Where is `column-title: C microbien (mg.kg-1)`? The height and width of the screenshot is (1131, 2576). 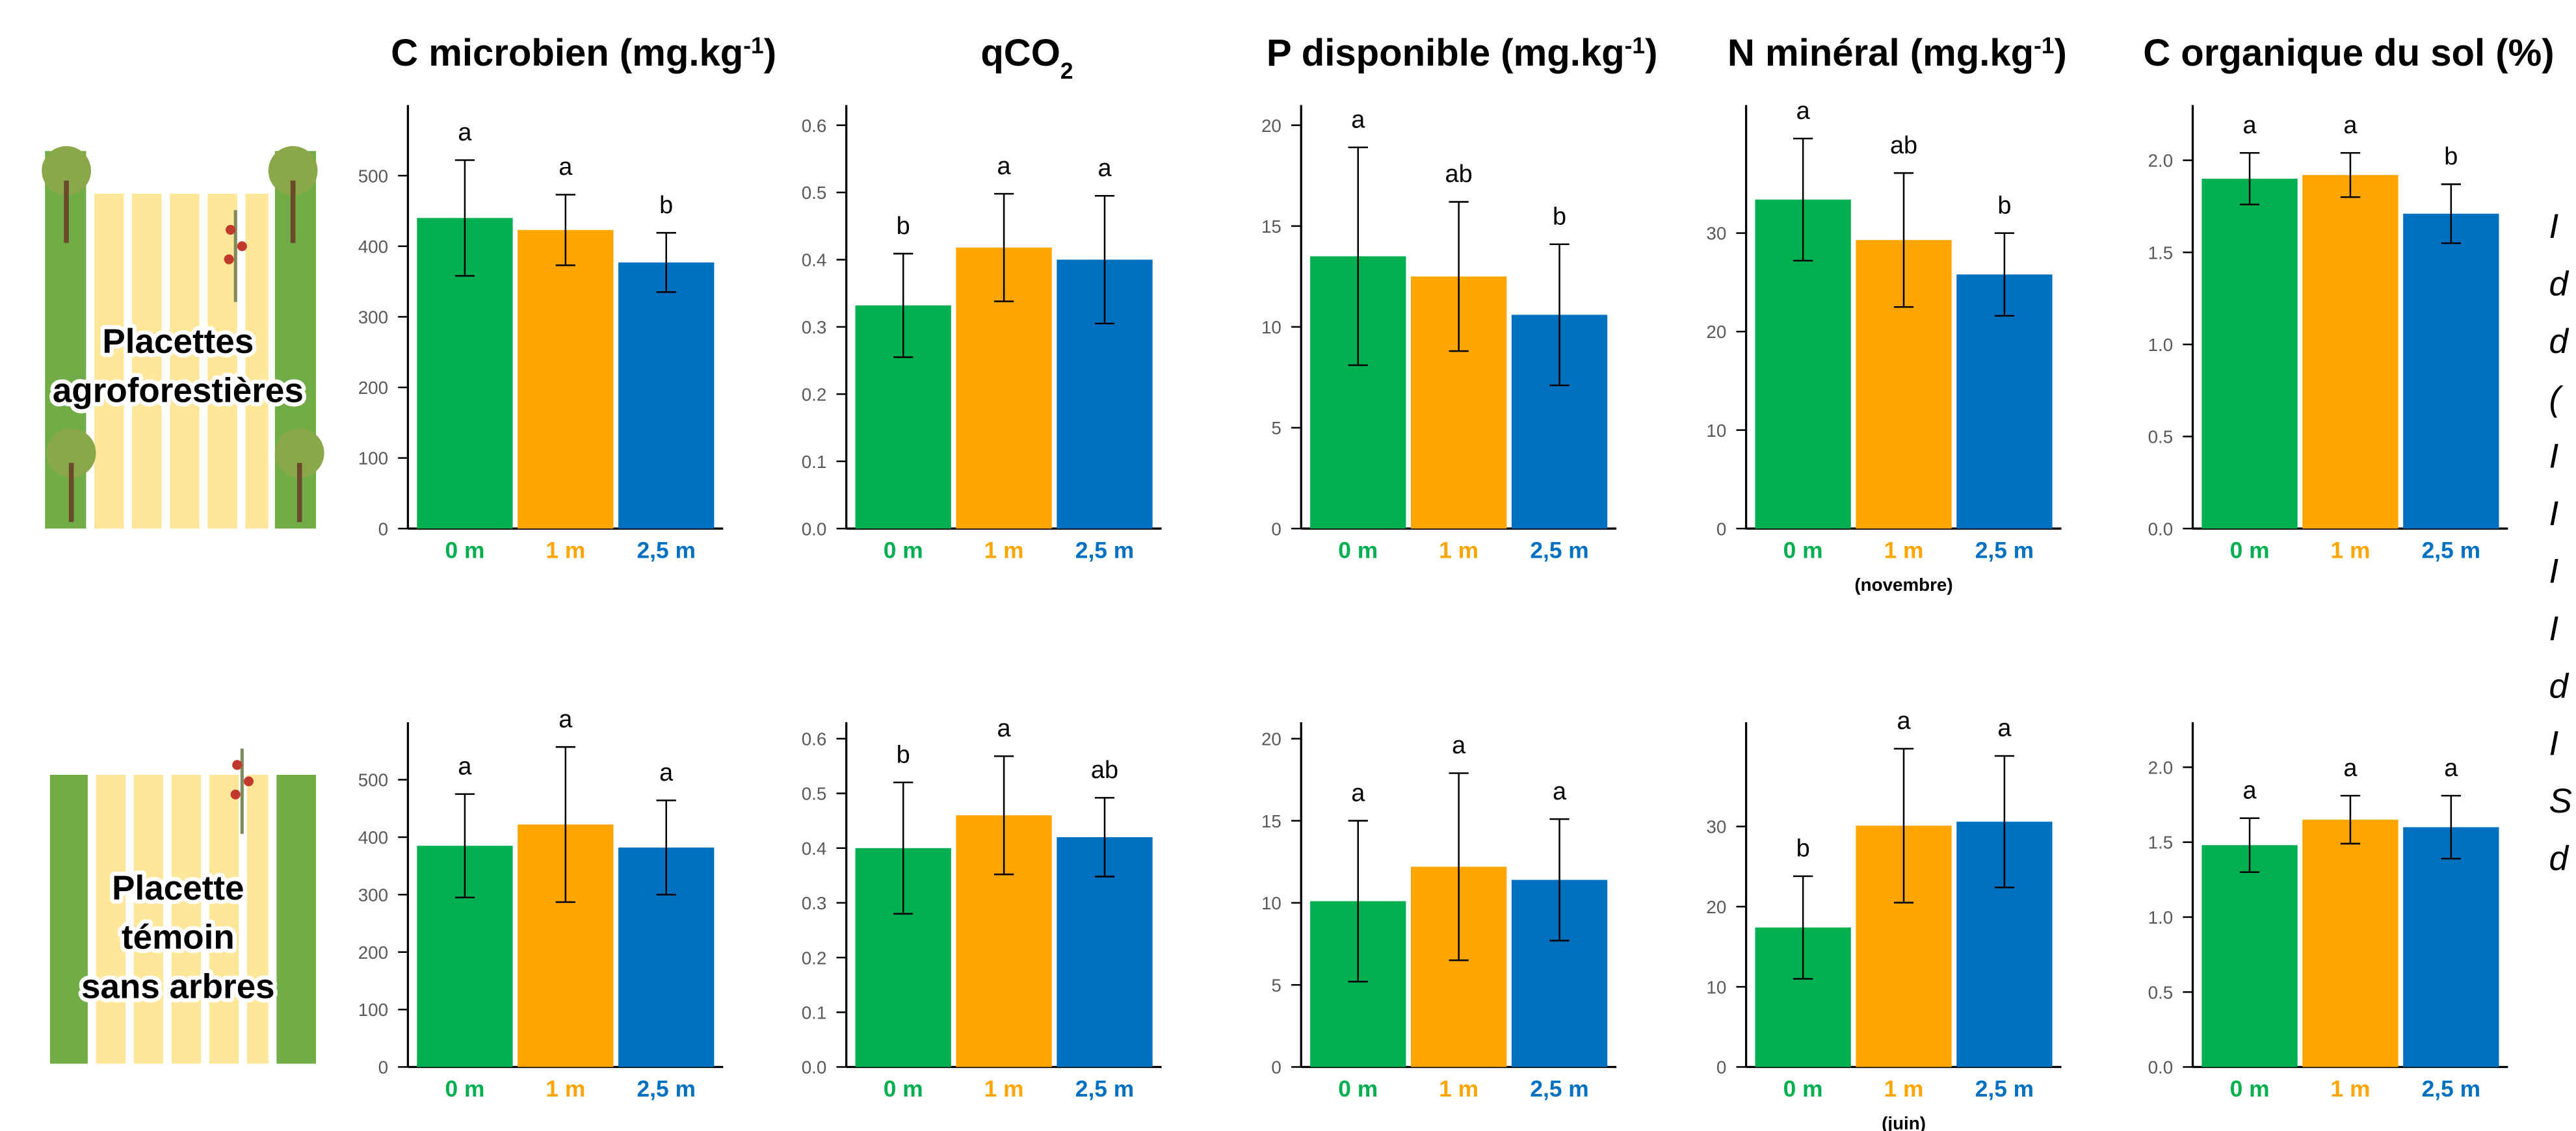
column-title: C microbien (mg.kg-1) is located at coordinates (583, 53).